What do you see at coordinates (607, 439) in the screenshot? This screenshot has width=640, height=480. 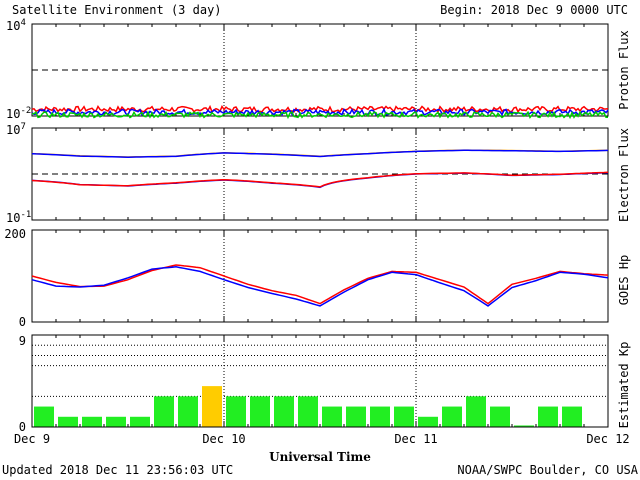 I see `x-tick-label-3: Dec 12` at bounding box center [607, 439].